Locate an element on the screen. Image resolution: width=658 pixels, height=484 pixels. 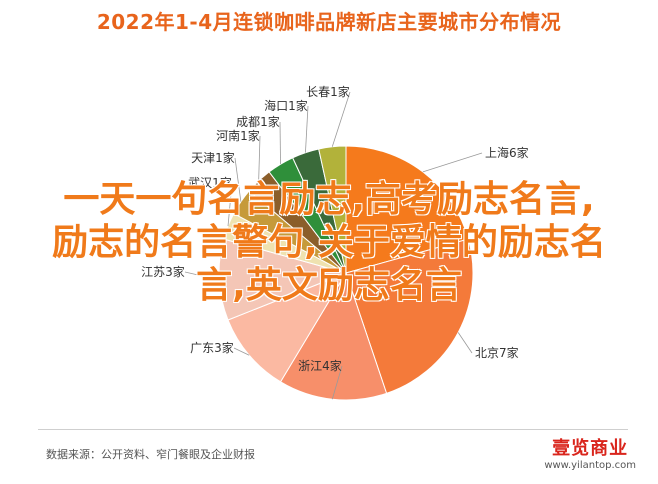
data-source-note: 数据来源：公开资料、窄门餐眼及企业财报 is located at coordinates (150, 454).